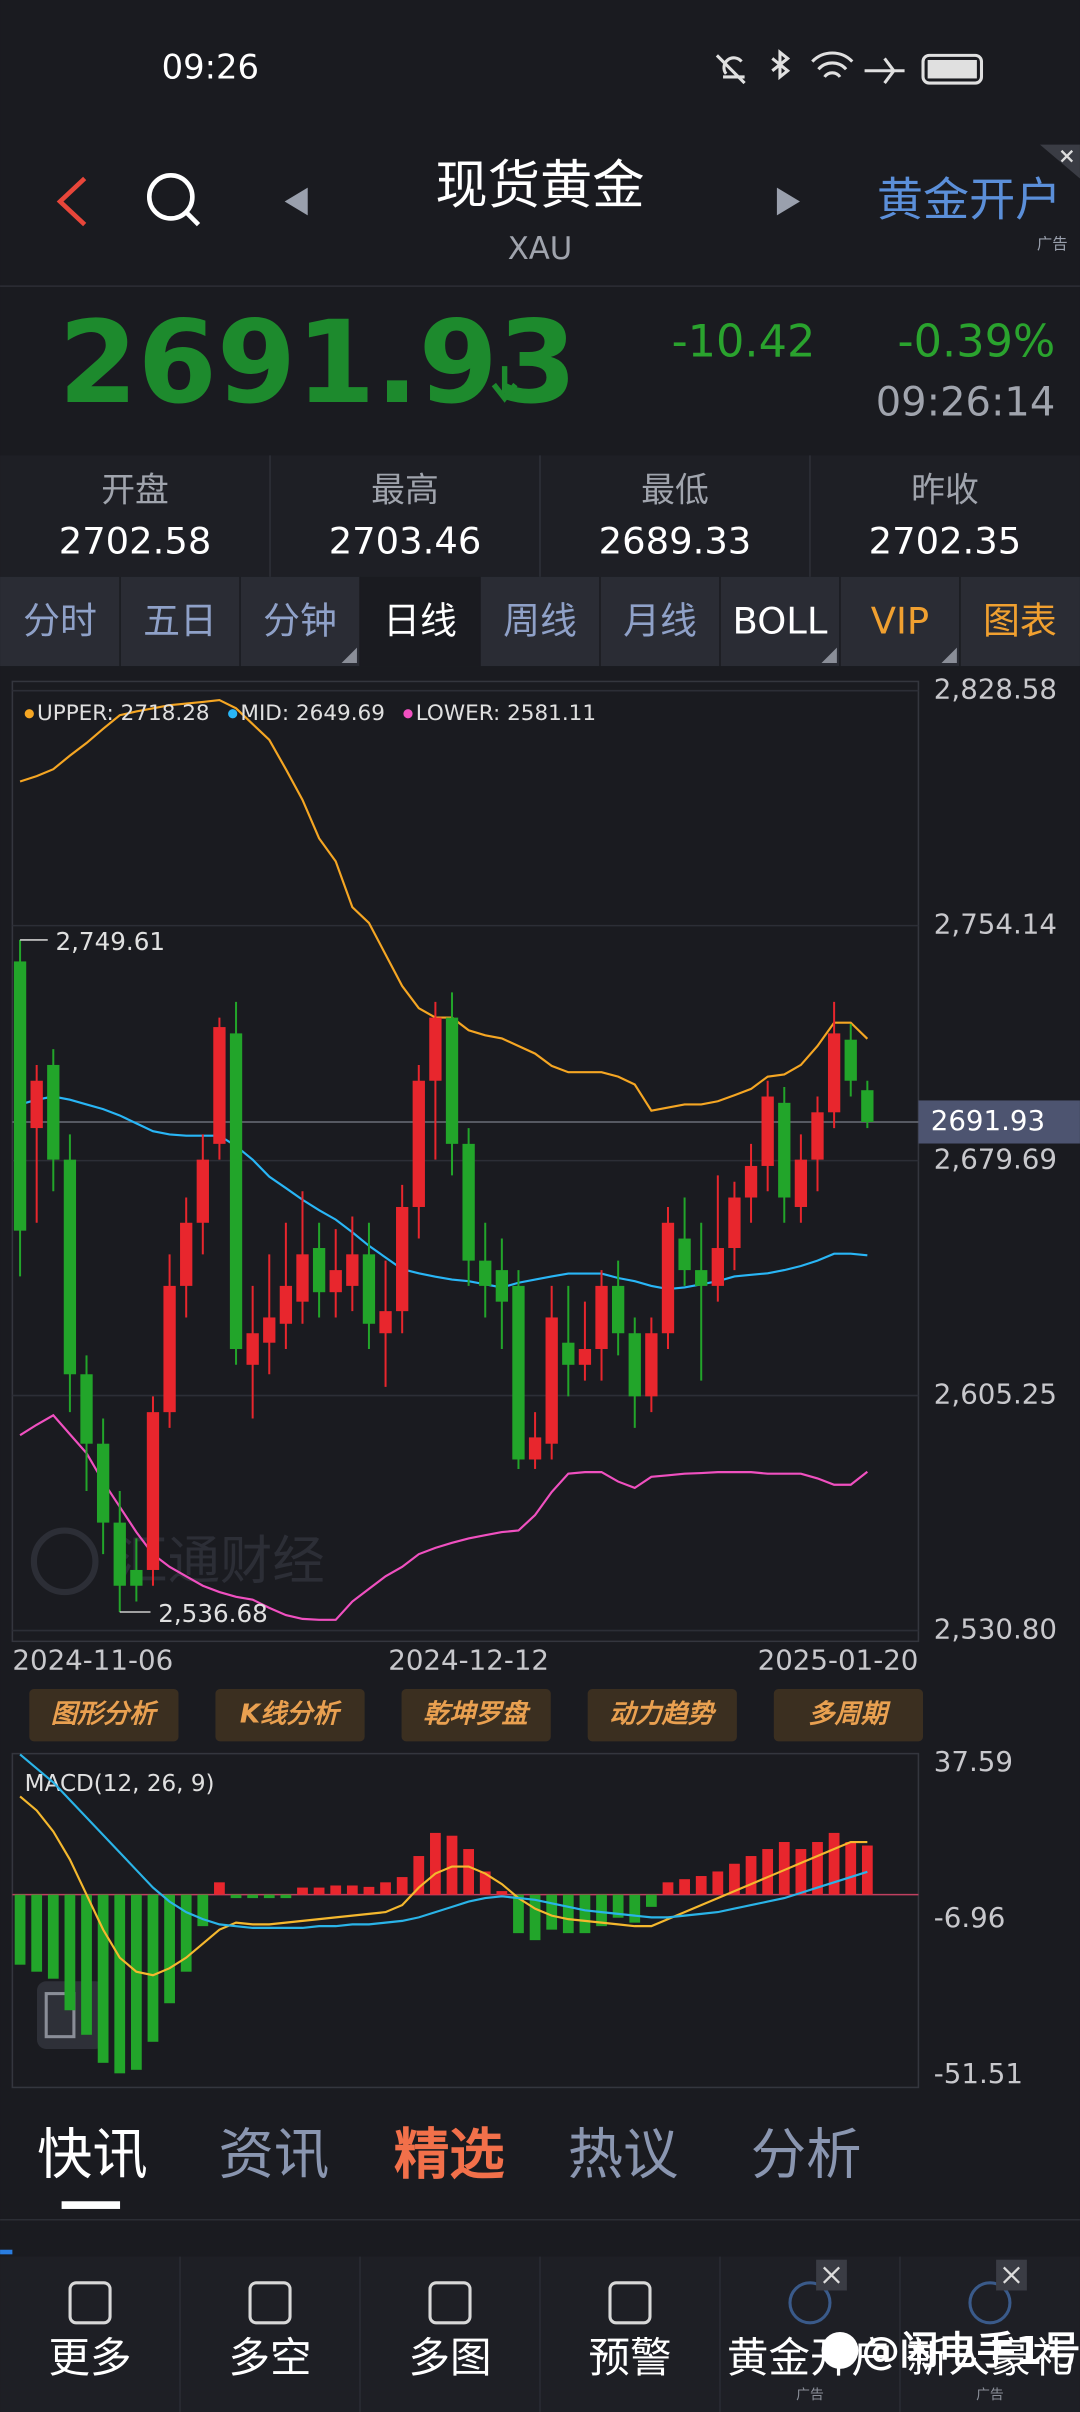 The height and width of the screenshot is (2412, 1080). What do you see at coordinates (973, 1761) in the screenshot?
I see `y-tick-label: 37.59` at bounding box center [973, 1761].